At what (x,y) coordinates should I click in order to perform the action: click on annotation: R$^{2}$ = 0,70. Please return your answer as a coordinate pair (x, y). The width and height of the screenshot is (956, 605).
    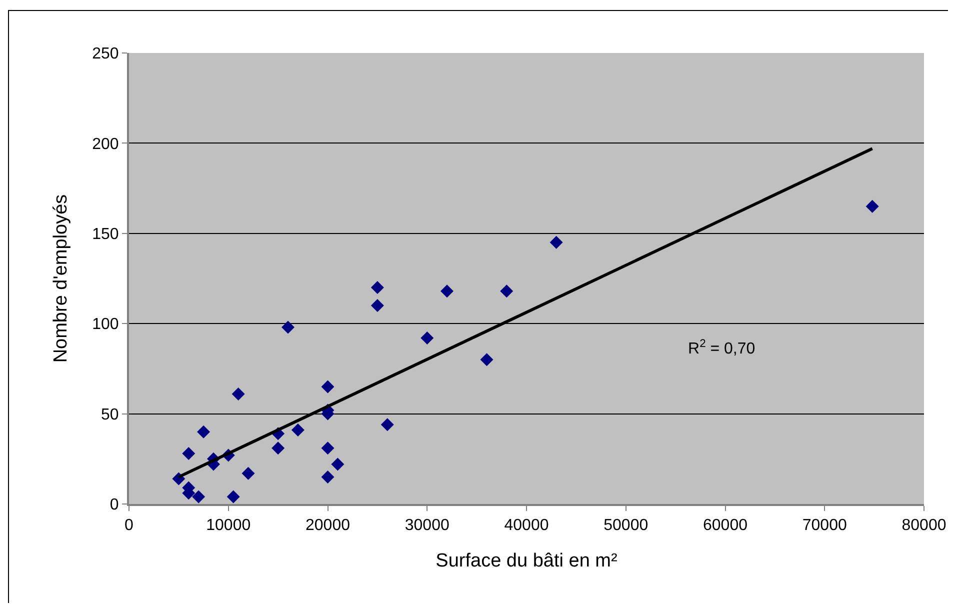
    Looking at the image, I should click on (722, 348).